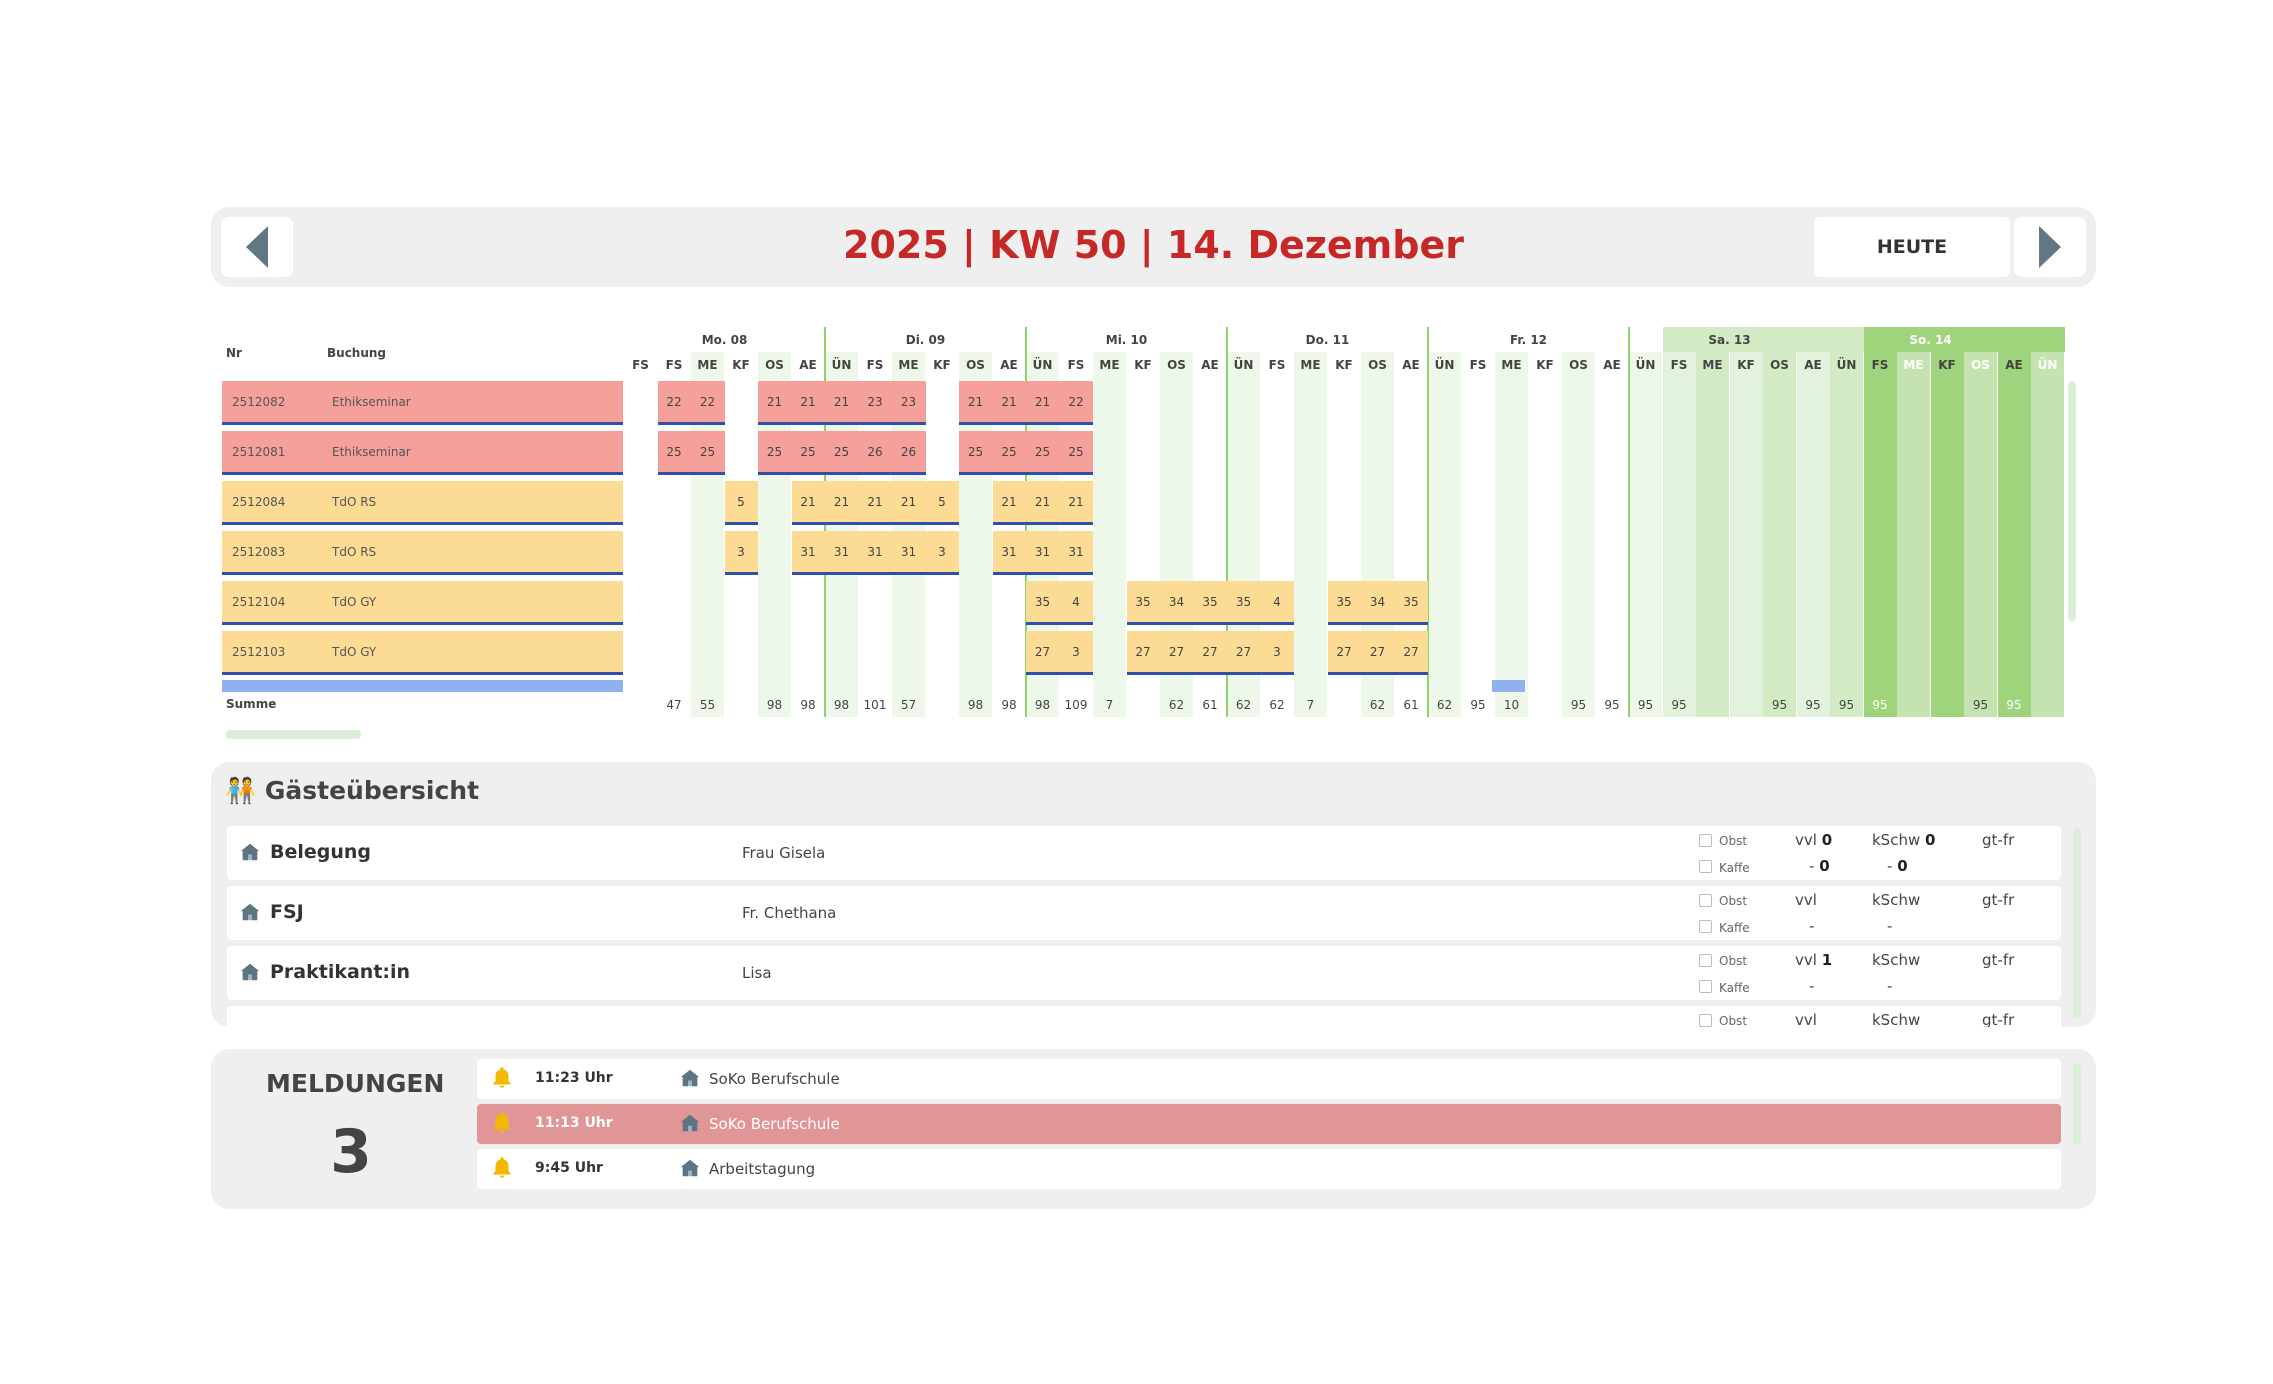 Image resolution: width=2273 pixels, height=1384 pixels. Describe the element at coordinates (741, 365) in the screenshot. I see `meal-column-header: KF` at that location.